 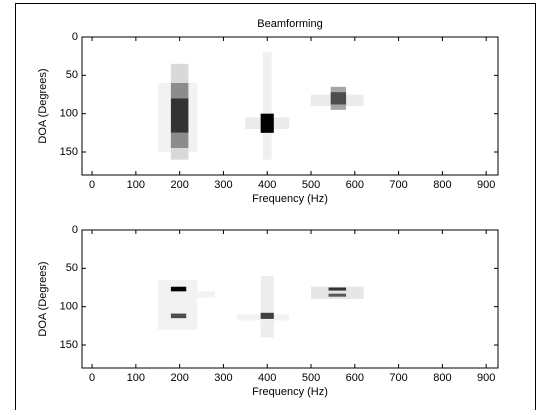 I want to click on chart-title: Beamforming, so click(x=289, y=24).